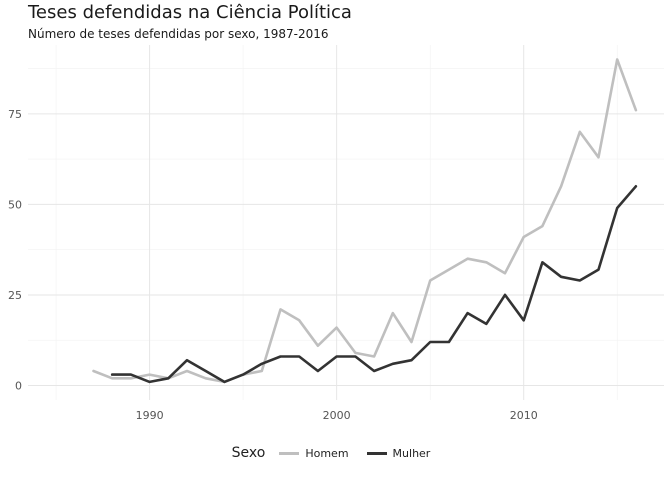  What do you see at coordinates (15, 204) in the screenshot?
I see `y-tick-label: 50` at bounding box center [15, 204].